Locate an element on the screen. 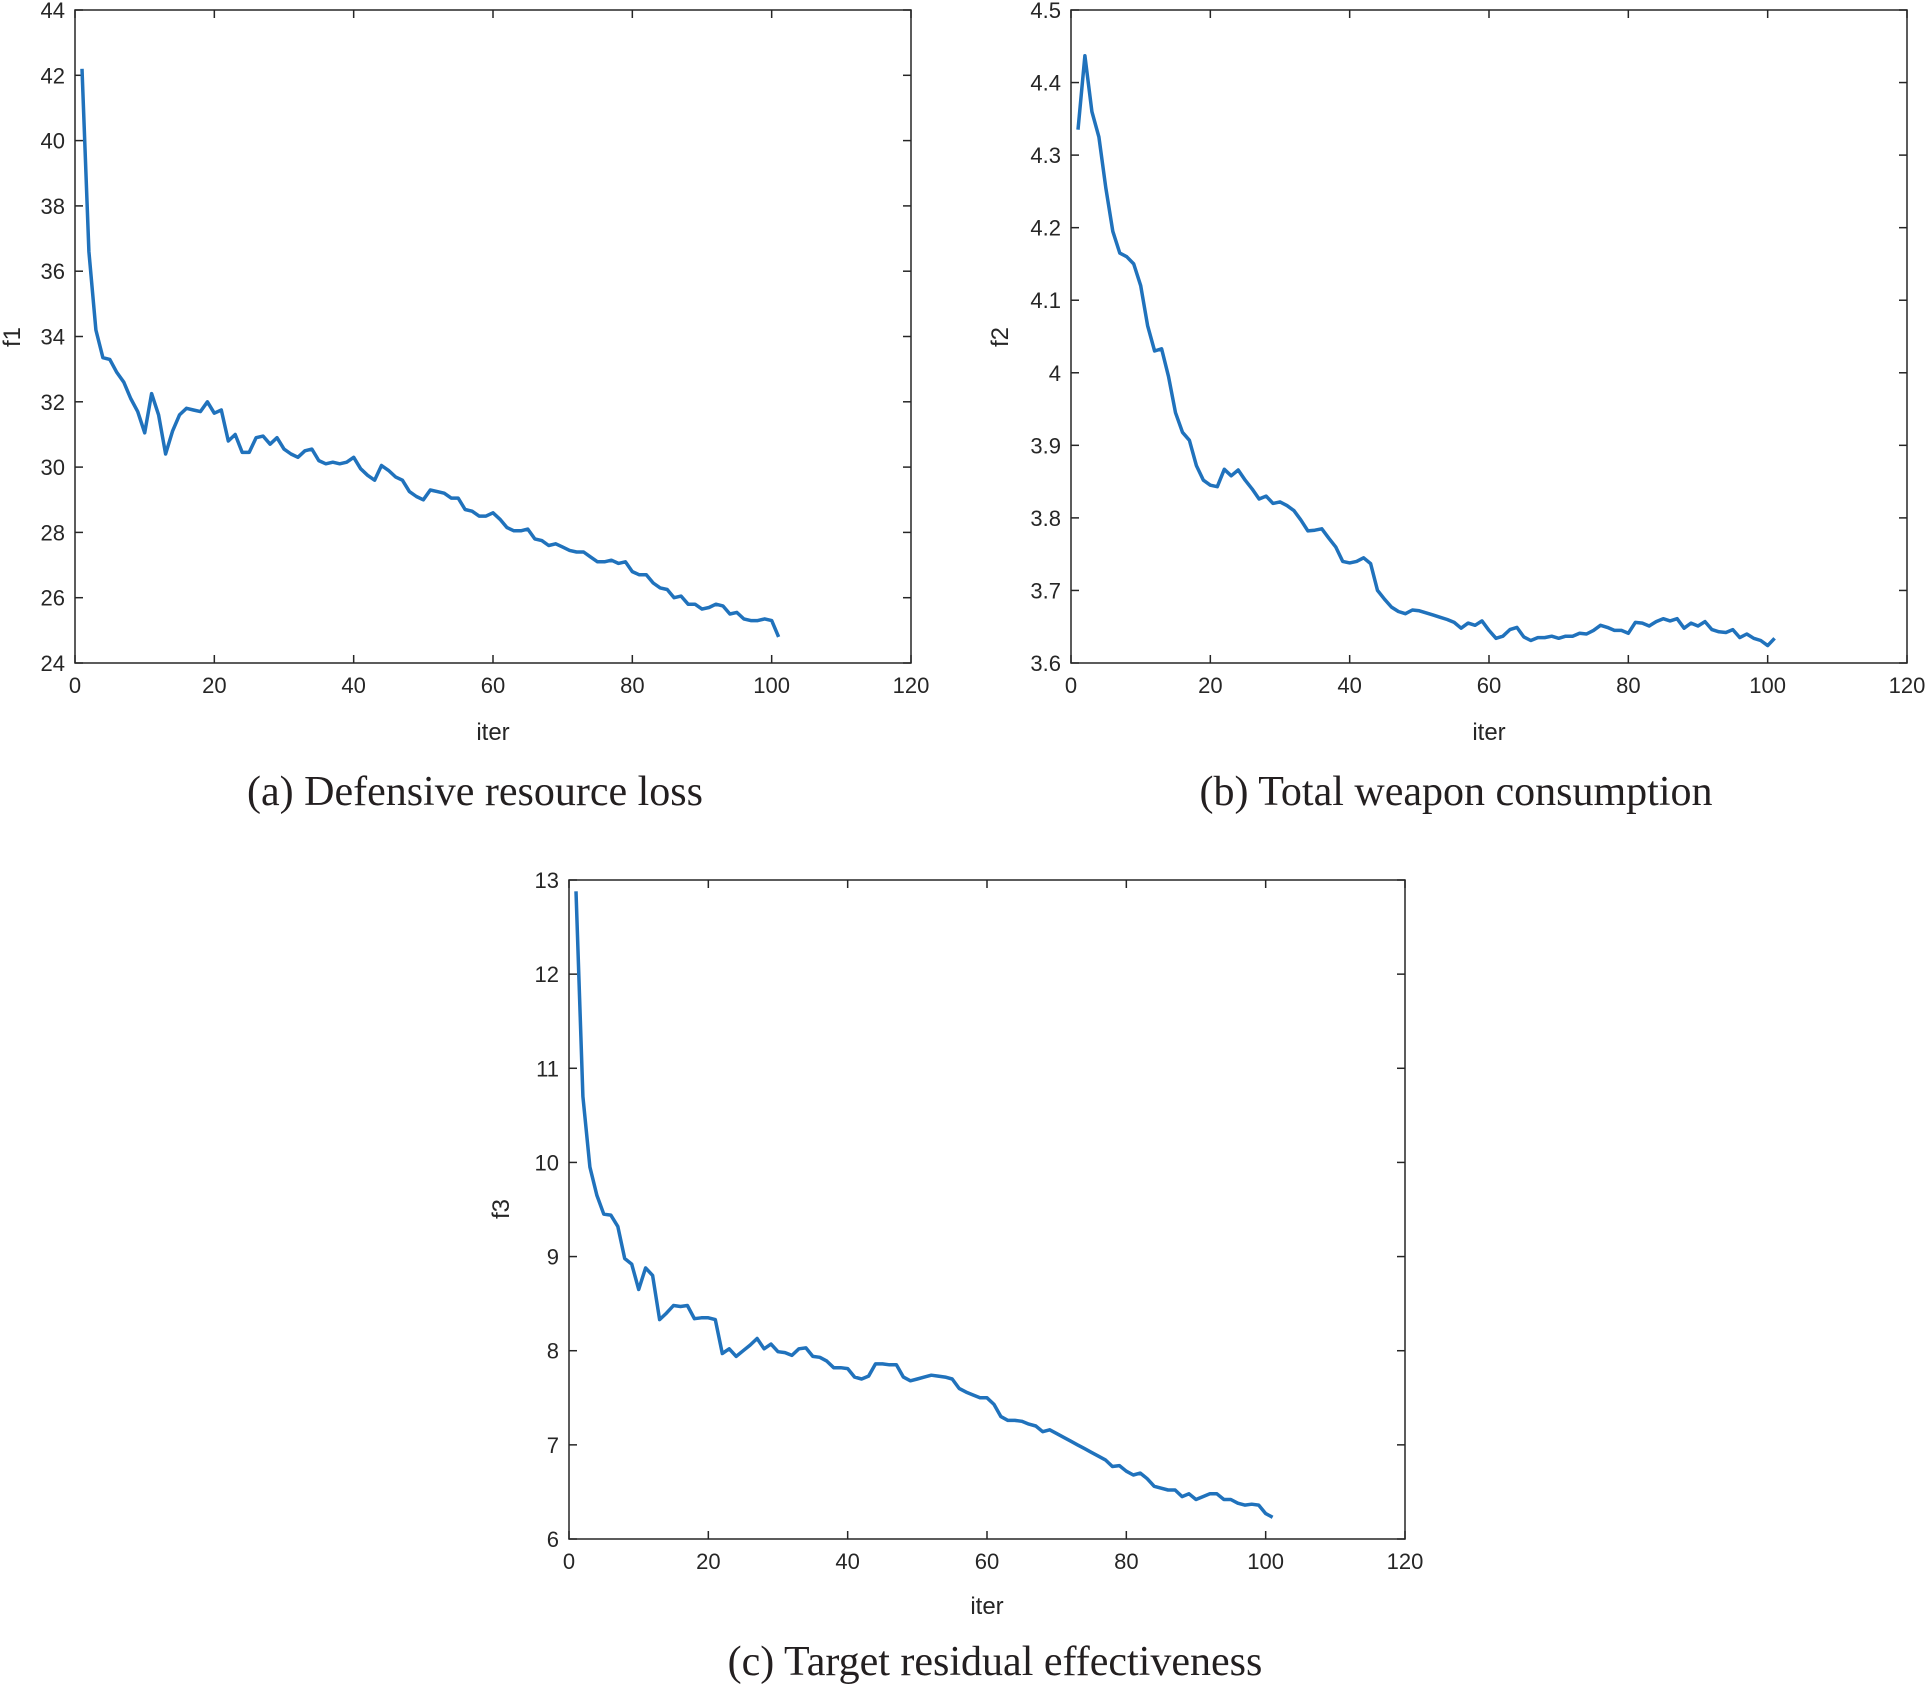 This screenshot has width=1925, height=1686. y-tick-label: 10 is located at coordinates (547, 1162).